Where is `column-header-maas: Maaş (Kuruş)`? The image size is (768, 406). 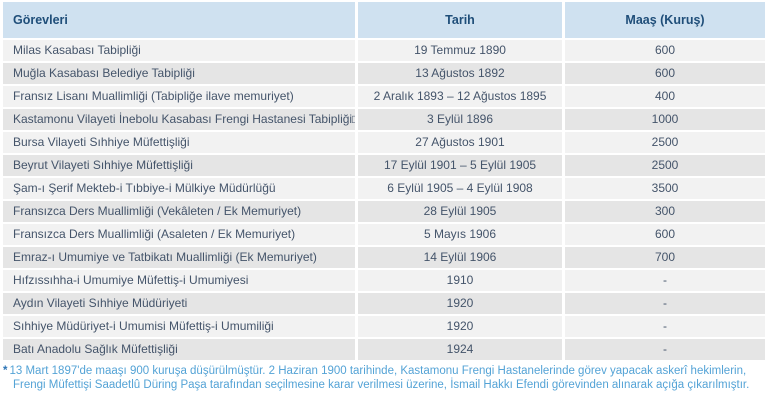
column-header-maas: Maaş (Kuruş) is located at coordinates (665, 20).